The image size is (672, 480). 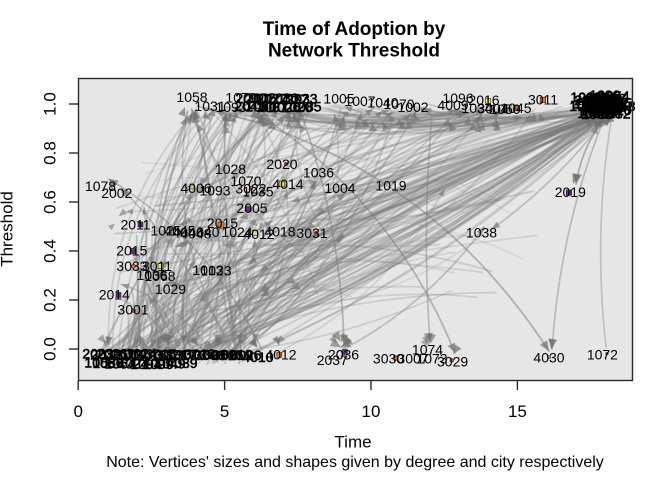 I want to click on svg-text: 1049, so click(x=169, y=364).